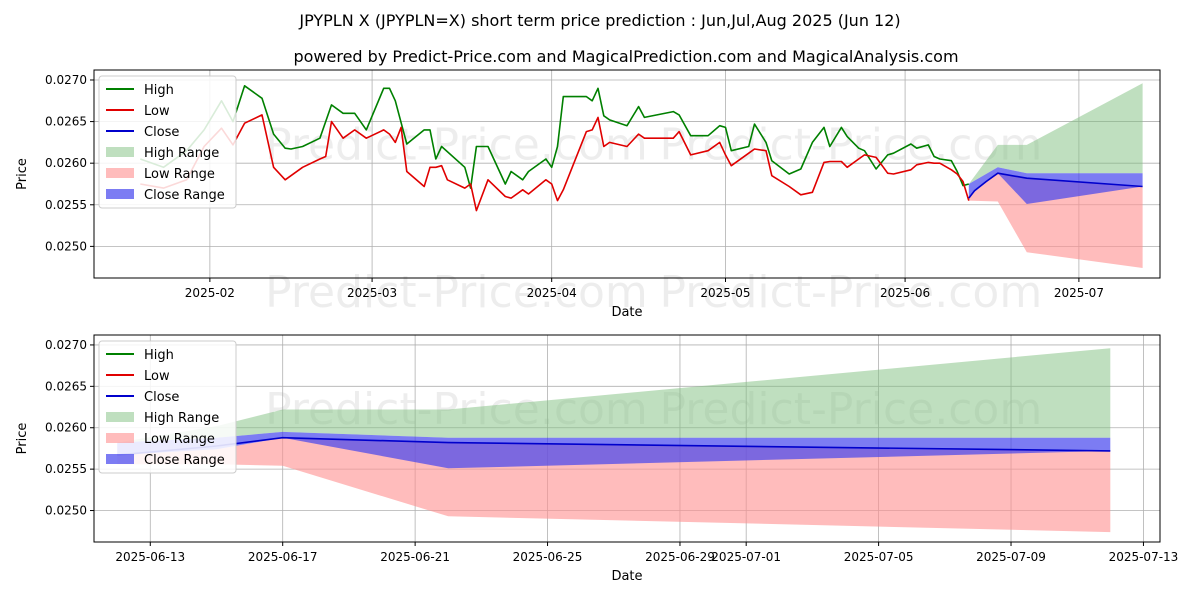 The image size is (1200, 600). I want to click on x-tick-label: 2025-05, so click(725, 293).